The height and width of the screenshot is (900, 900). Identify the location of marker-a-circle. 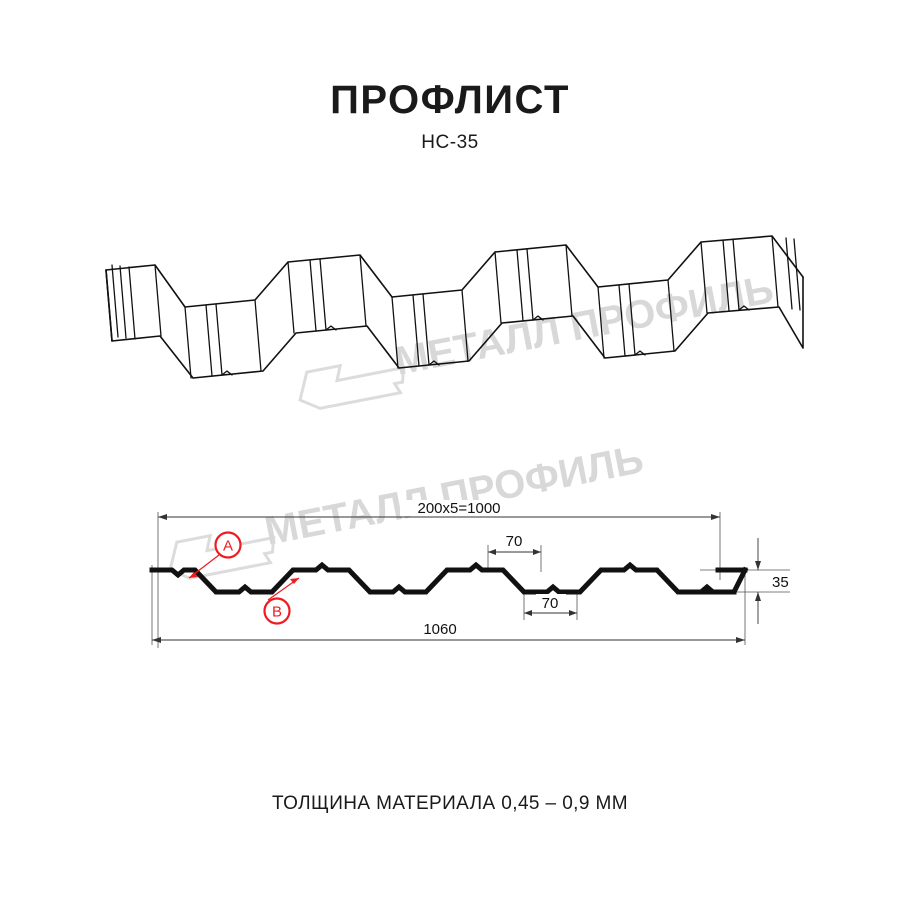
(228, 545).